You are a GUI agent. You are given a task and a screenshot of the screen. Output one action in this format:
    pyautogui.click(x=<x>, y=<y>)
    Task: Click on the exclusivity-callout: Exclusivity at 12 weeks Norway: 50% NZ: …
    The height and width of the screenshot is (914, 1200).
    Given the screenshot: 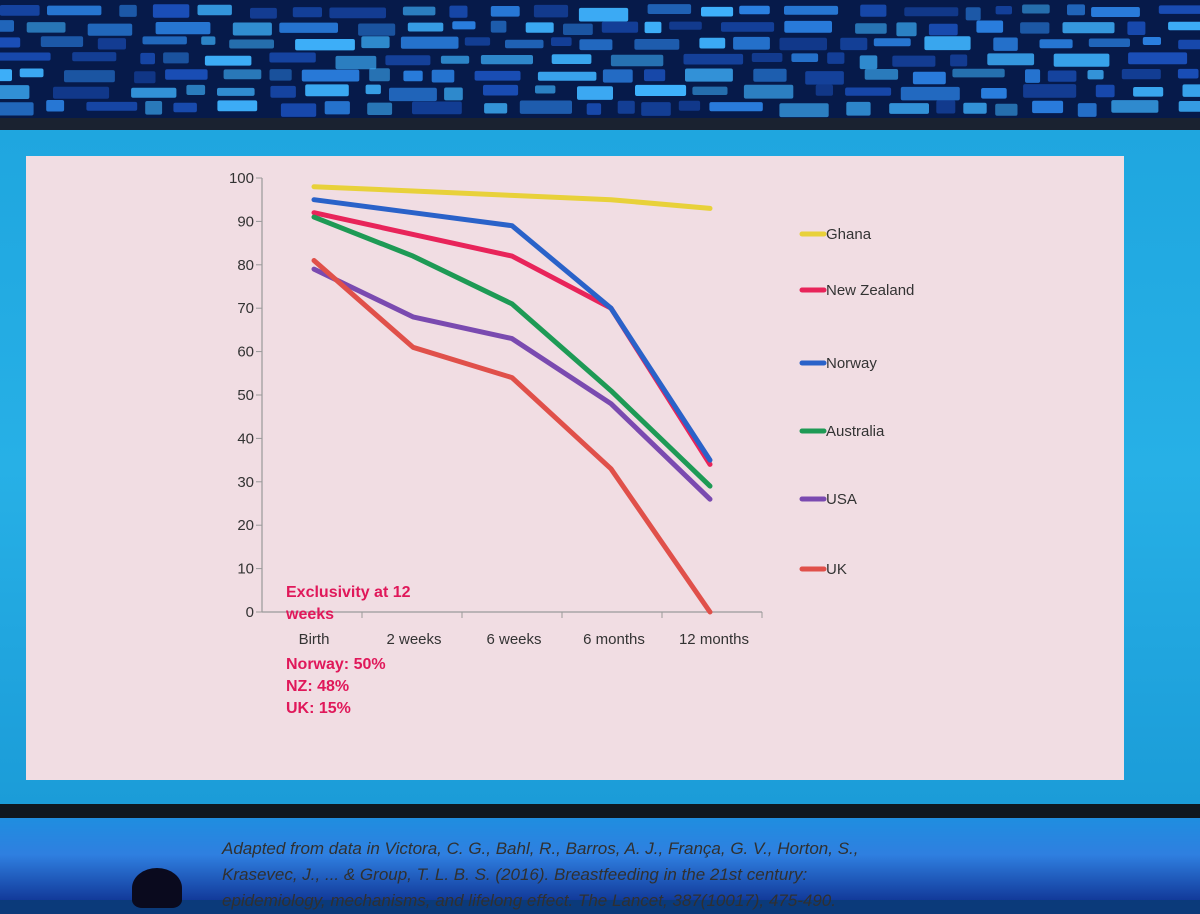 What is the action you would take?
    pyautogui.click(x=386, y=651)
    